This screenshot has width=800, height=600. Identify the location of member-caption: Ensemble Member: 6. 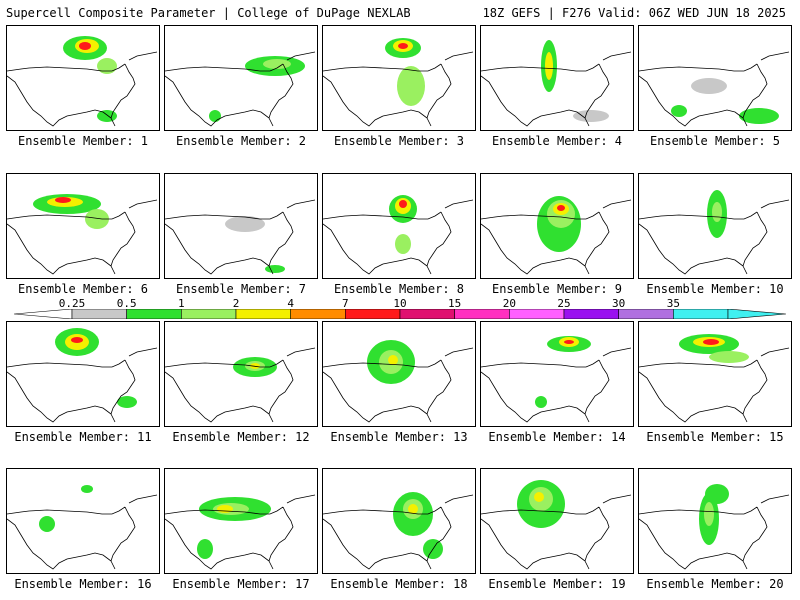
(83, 289).